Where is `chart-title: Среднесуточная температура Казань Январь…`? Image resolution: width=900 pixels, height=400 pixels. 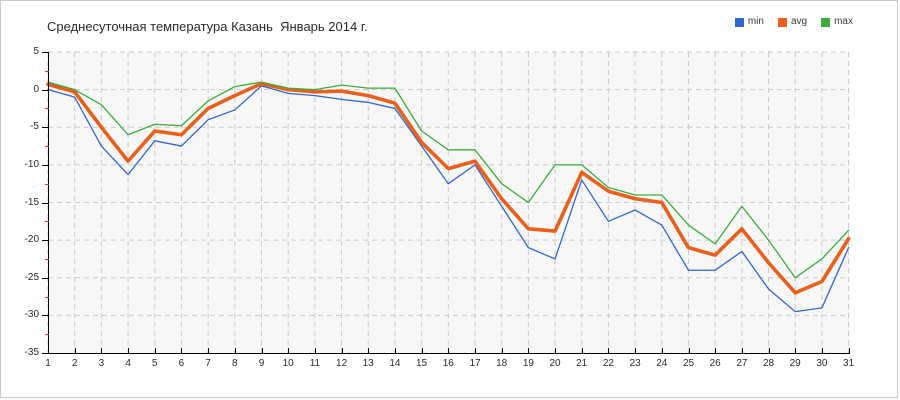
chart-title: Среднесуточная температура Казань Январь… is located at coordinates (207, 26).